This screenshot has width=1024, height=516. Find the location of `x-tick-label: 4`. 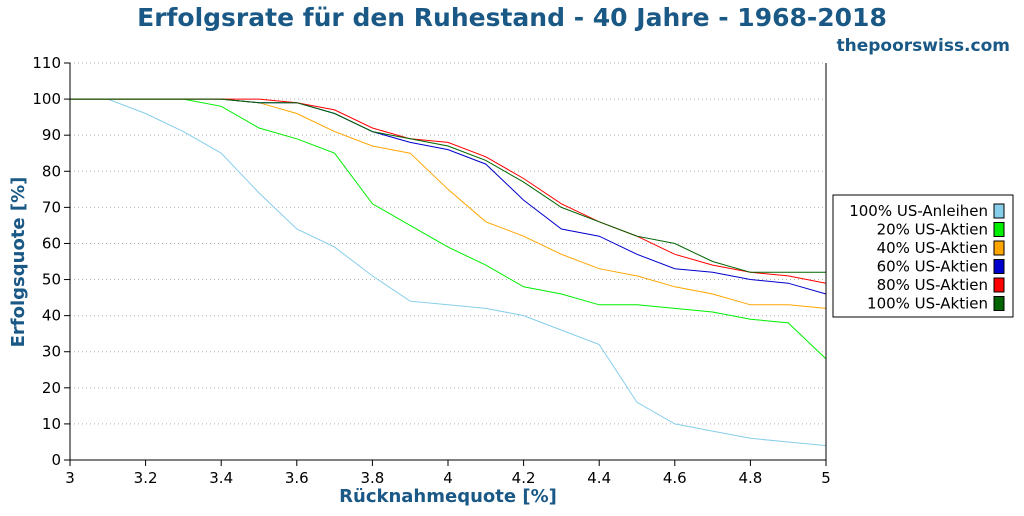

x-tick-label: 4 is located at coordinates (448, 478).